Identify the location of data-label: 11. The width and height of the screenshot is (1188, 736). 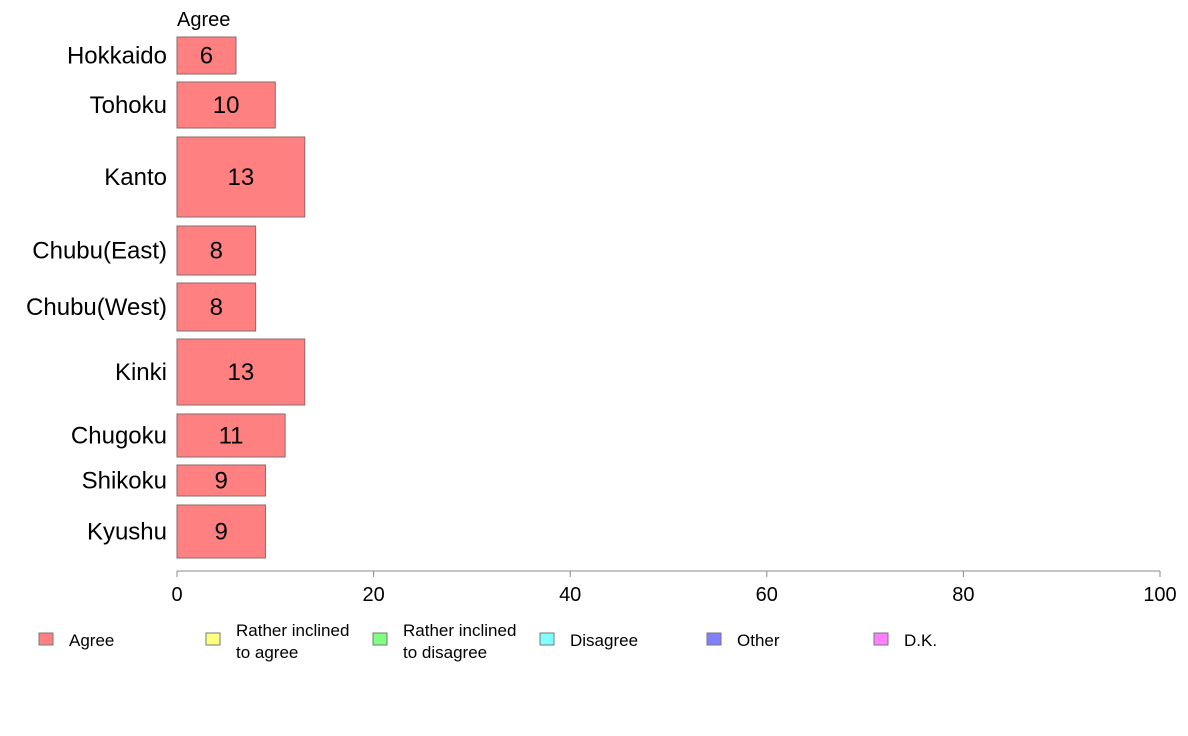
(231, 436).